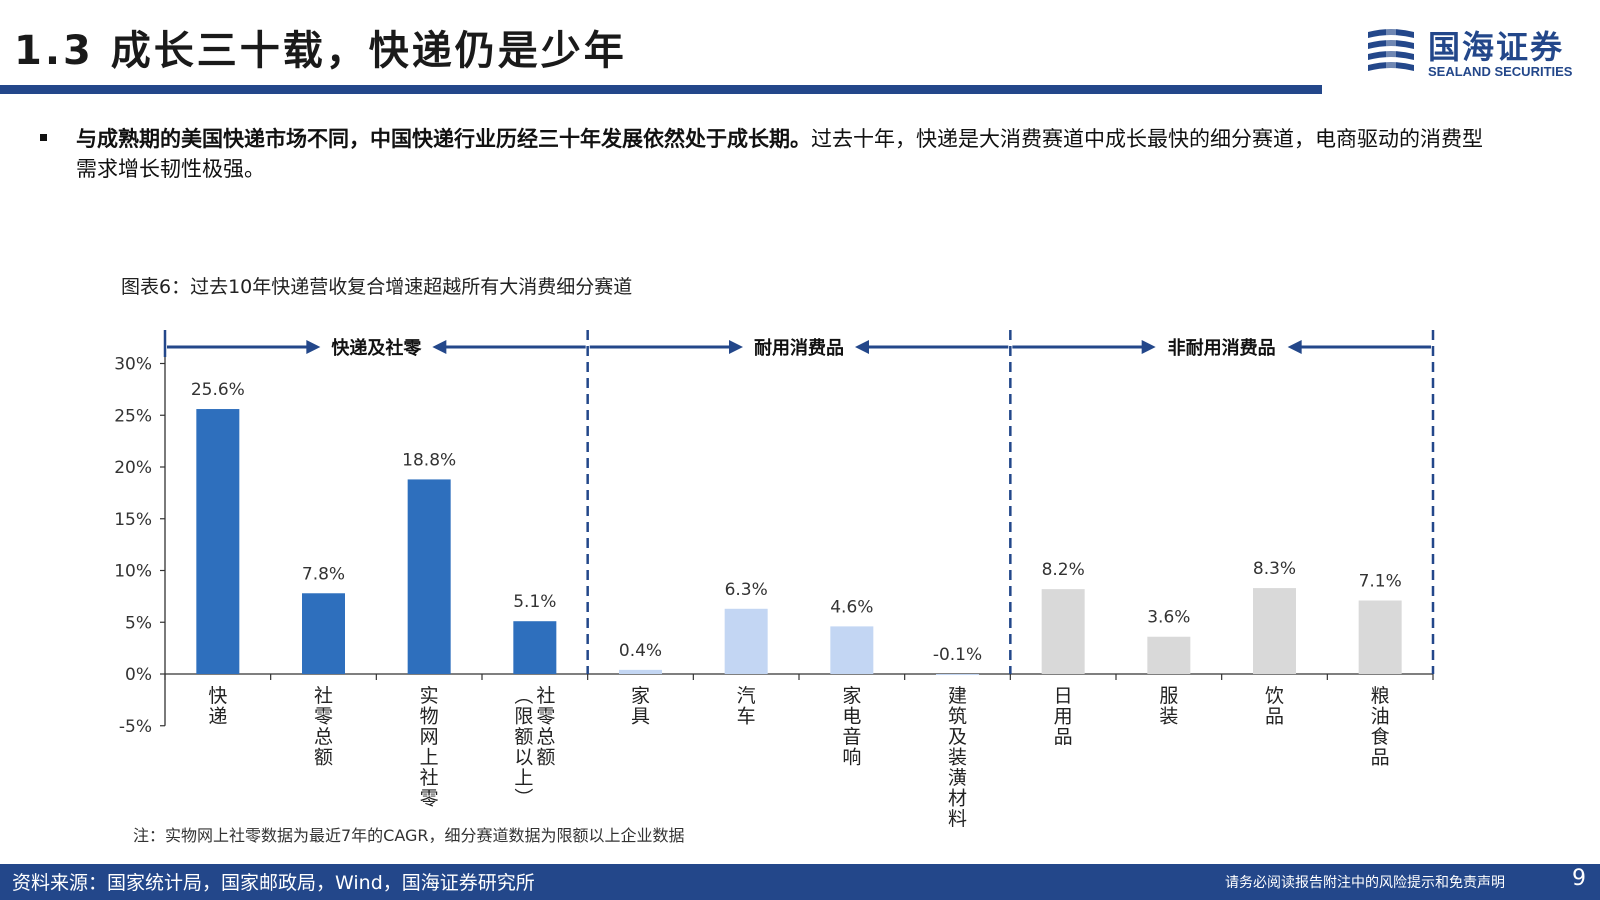 Image resolution: width=1600 pixels, height=900 pixels. Describe the element at coordinates (429, 747) in the screenshot. I see `category-label: 实物网上社零` at that location.